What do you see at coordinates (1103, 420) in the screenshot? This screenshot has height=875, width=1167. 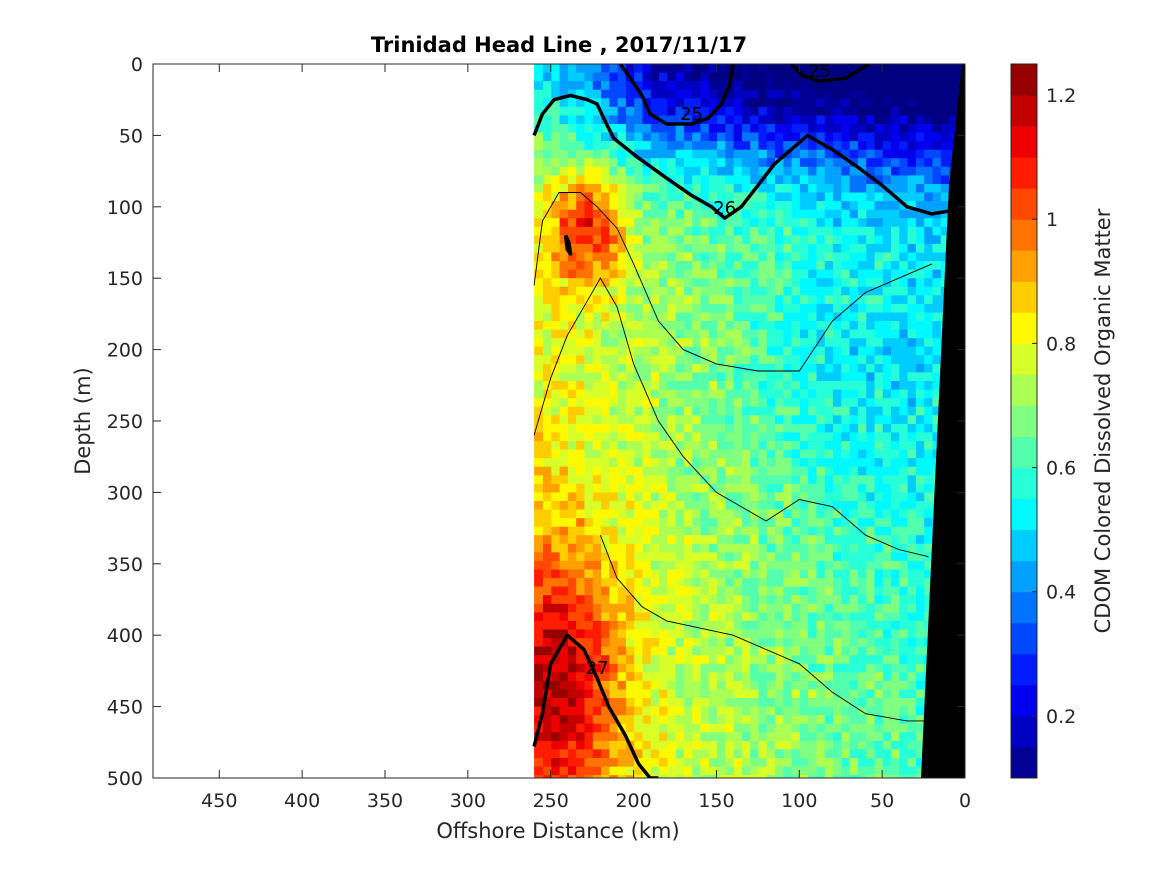 I see `colorbar-label: CDOM Colored Dissolved Organic Matter` at bounding box center [1103, 420].